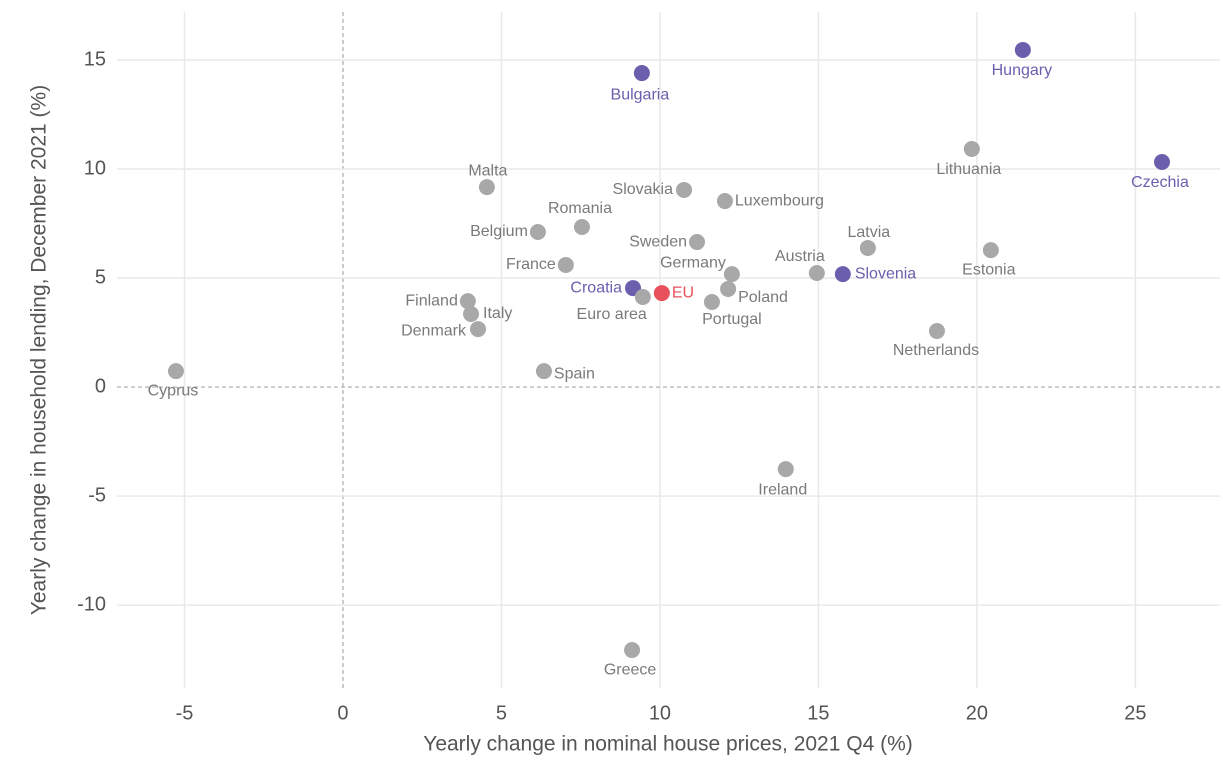  What do you see at coordinates (173, 390) in the screenshot?
I see `point-label: Cyprus` at bounding box center [173, 390].